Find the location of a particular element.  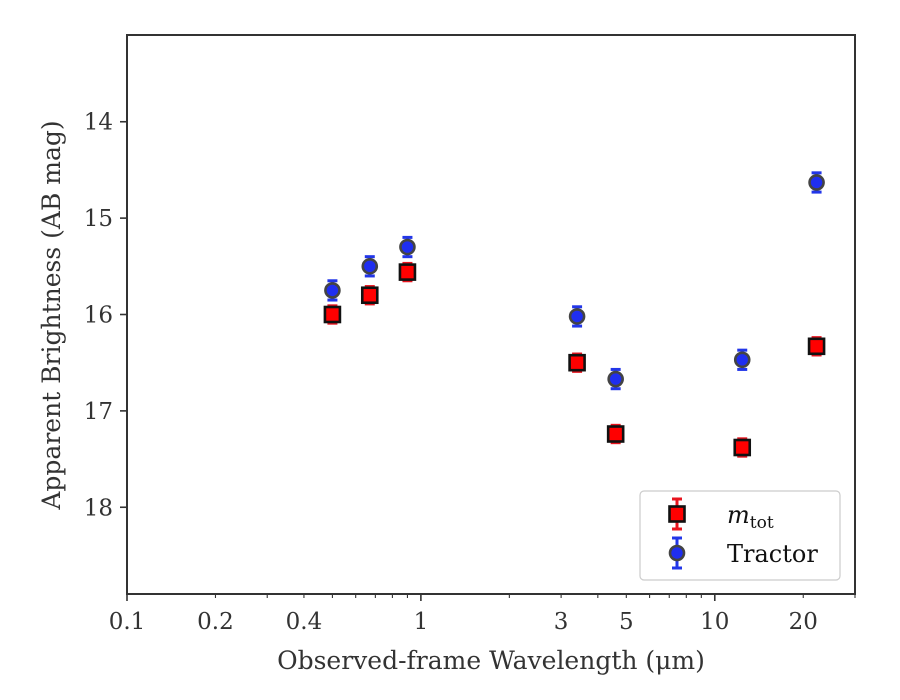

x-tick-label: 3 is located at coordinates (561, 622).